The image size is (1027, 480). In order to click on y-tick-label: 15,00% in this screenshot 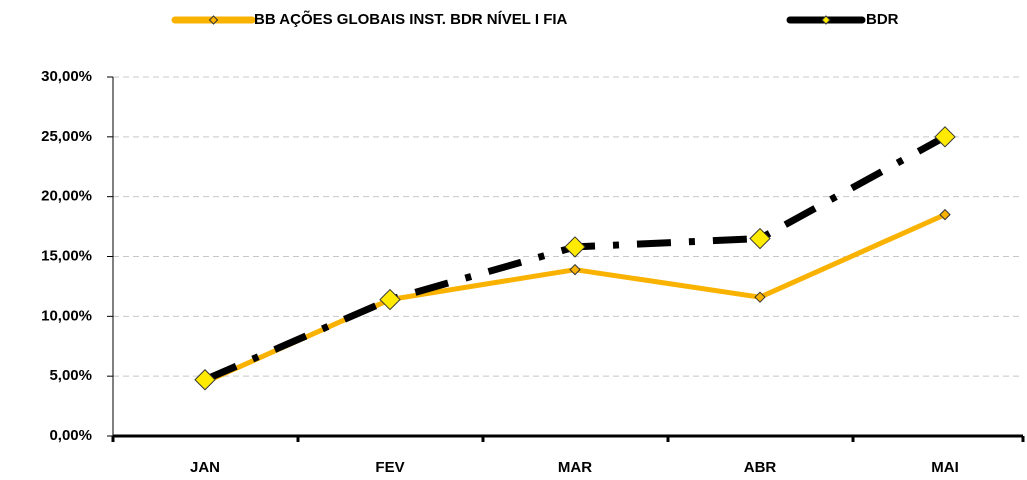, I will do `click(66, 255)`.